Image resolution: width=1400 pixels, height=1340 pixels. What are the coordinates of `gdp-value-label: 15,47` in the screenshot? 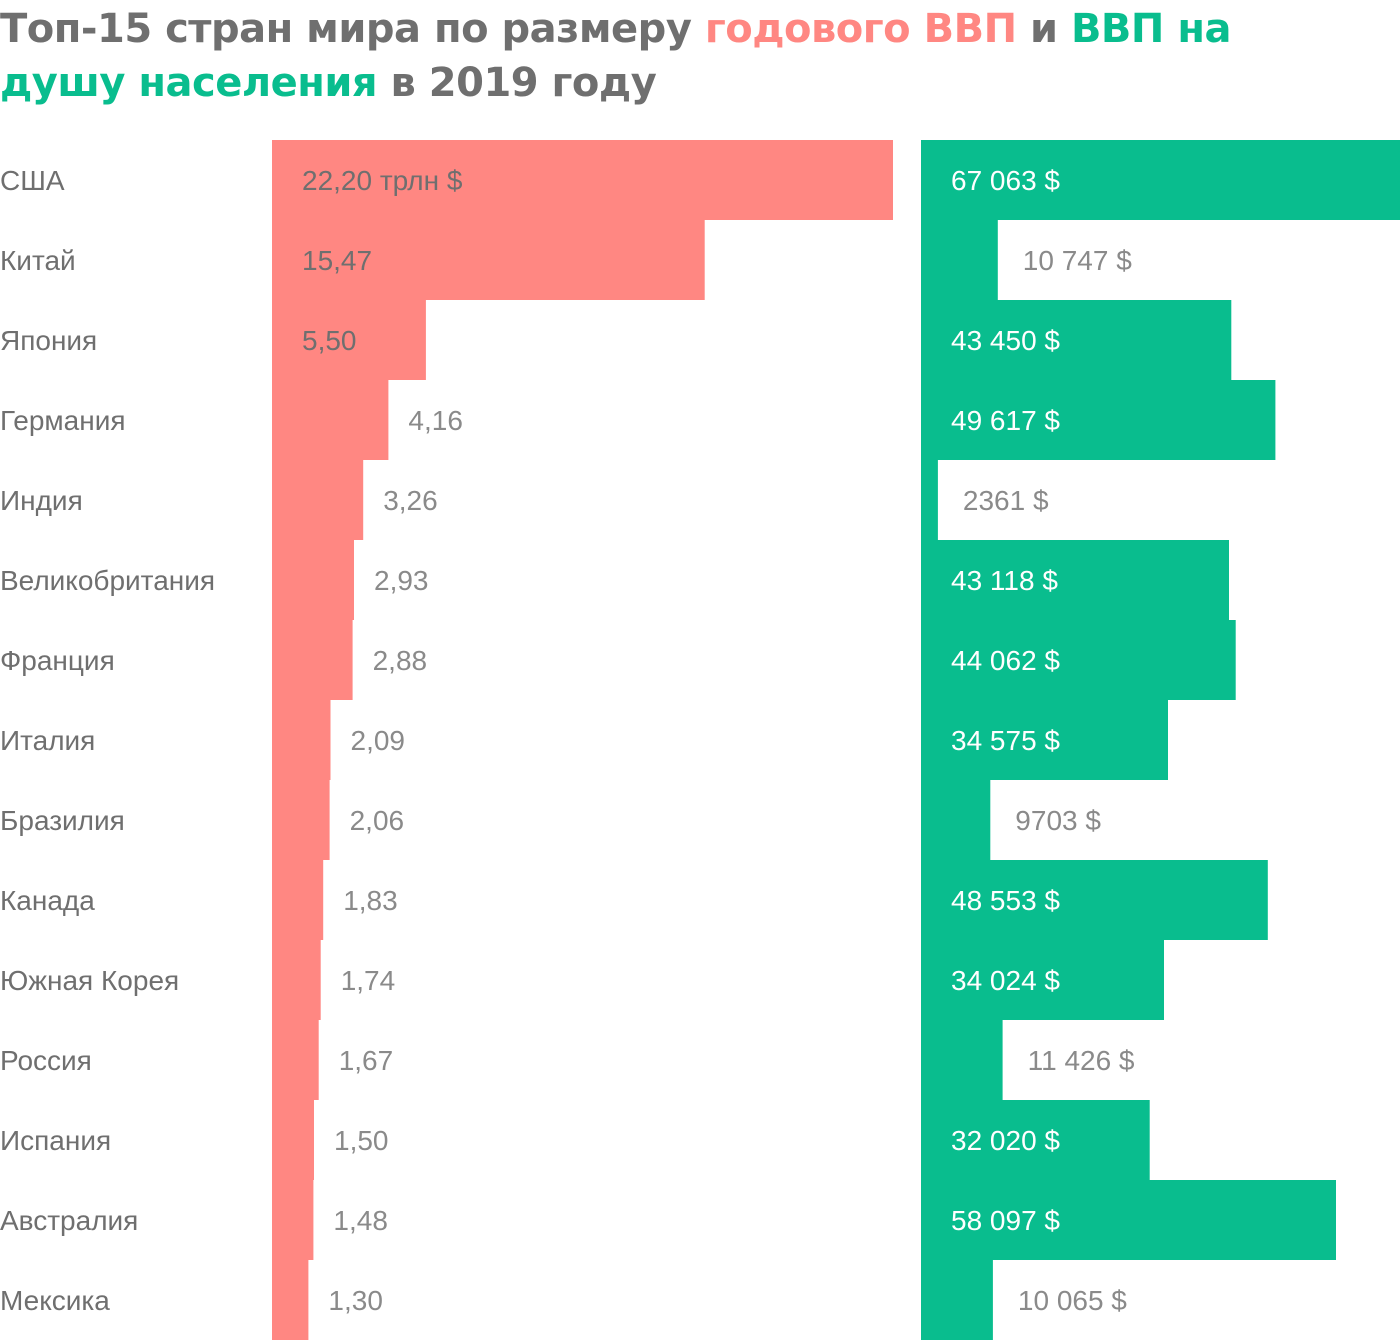 It's located at (337, 260).